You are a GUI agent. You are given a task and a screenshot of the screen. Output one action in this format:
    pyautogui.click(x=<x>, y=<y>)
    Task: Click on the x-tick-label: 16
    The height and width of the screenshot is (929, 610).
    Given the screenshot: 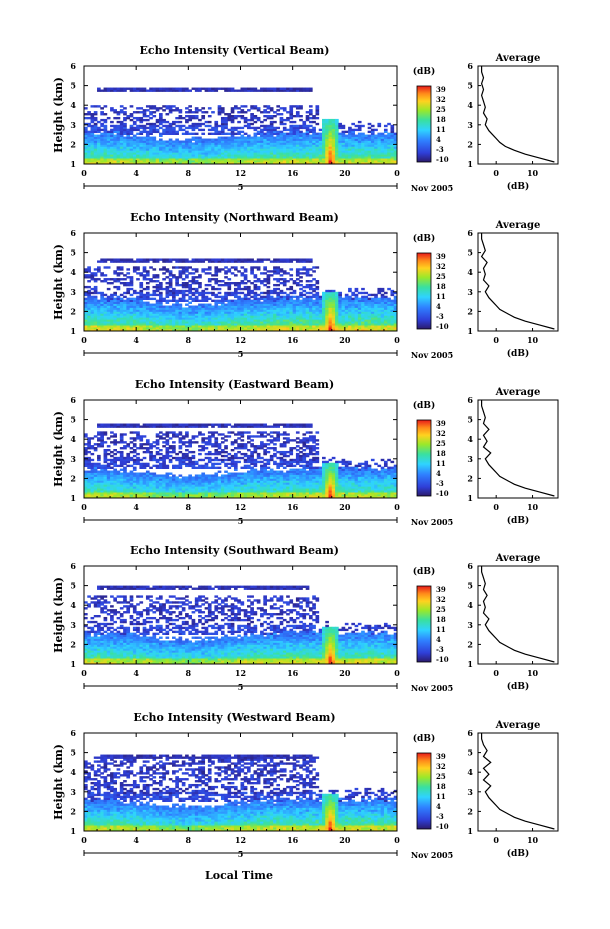 What is the action you would take?
    pyautogui.click(x=293, y=340)
    